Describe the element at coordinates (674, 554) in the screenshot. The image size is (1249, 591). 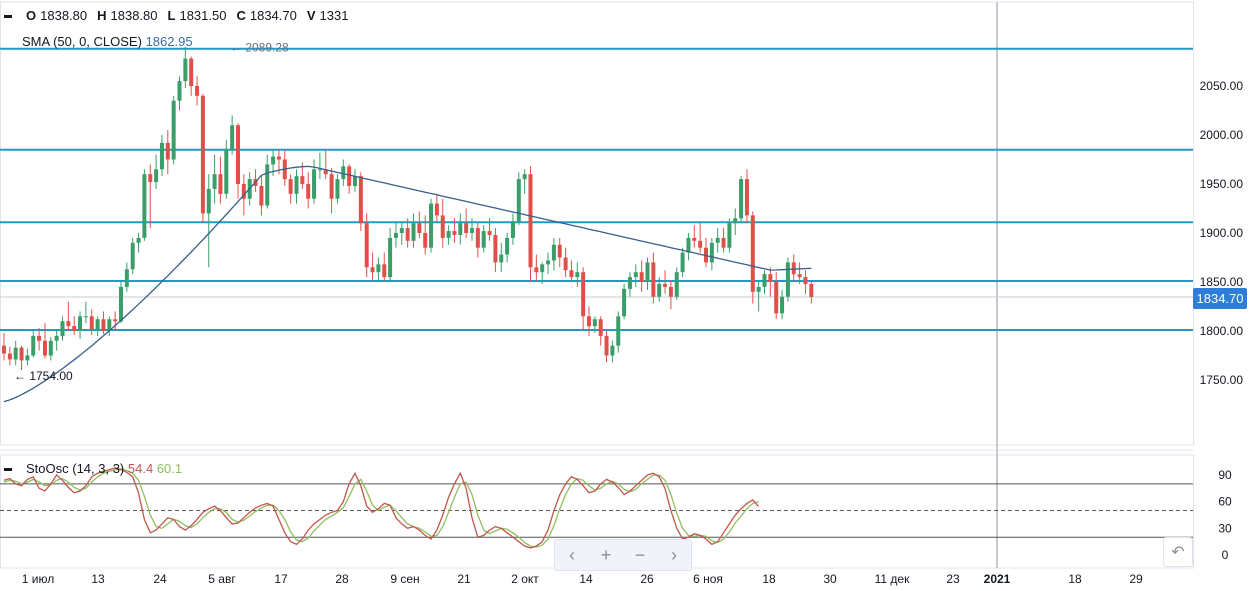
I see `chevron-right-icon: ›` at that location.